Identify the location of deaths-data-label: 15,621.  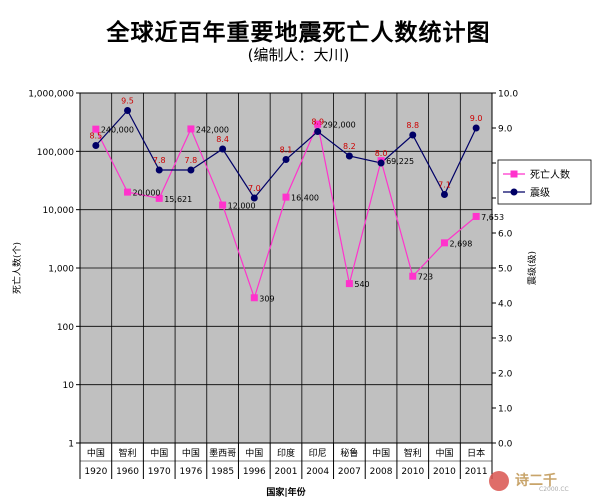
(178, 199).